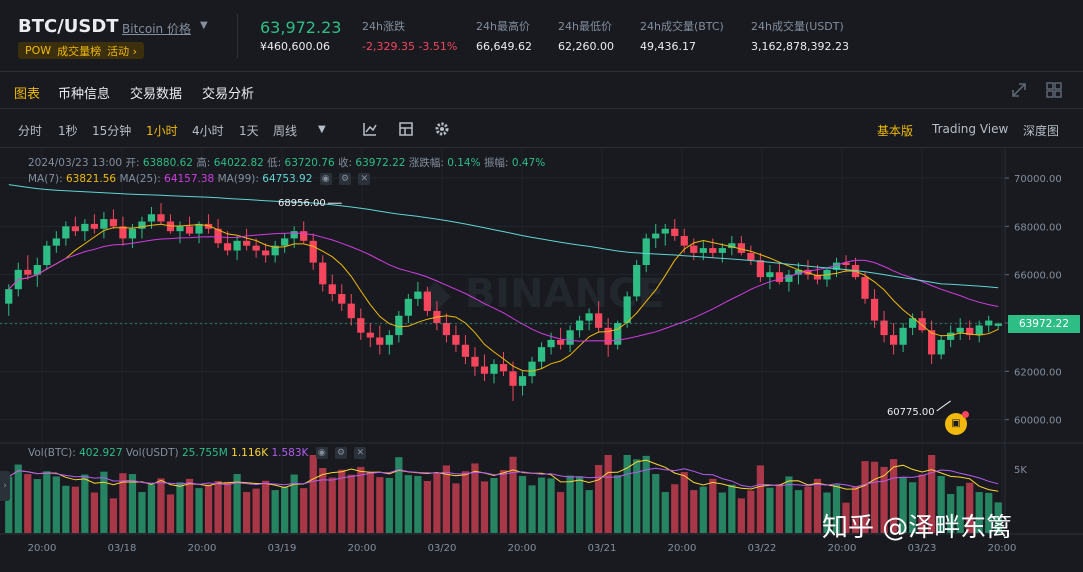 The height and width of the screenshot is (572, 1083). Describe the element at coordinates (208, 131) in the screenshot. I see `interval-4h: 4小时` at that location.